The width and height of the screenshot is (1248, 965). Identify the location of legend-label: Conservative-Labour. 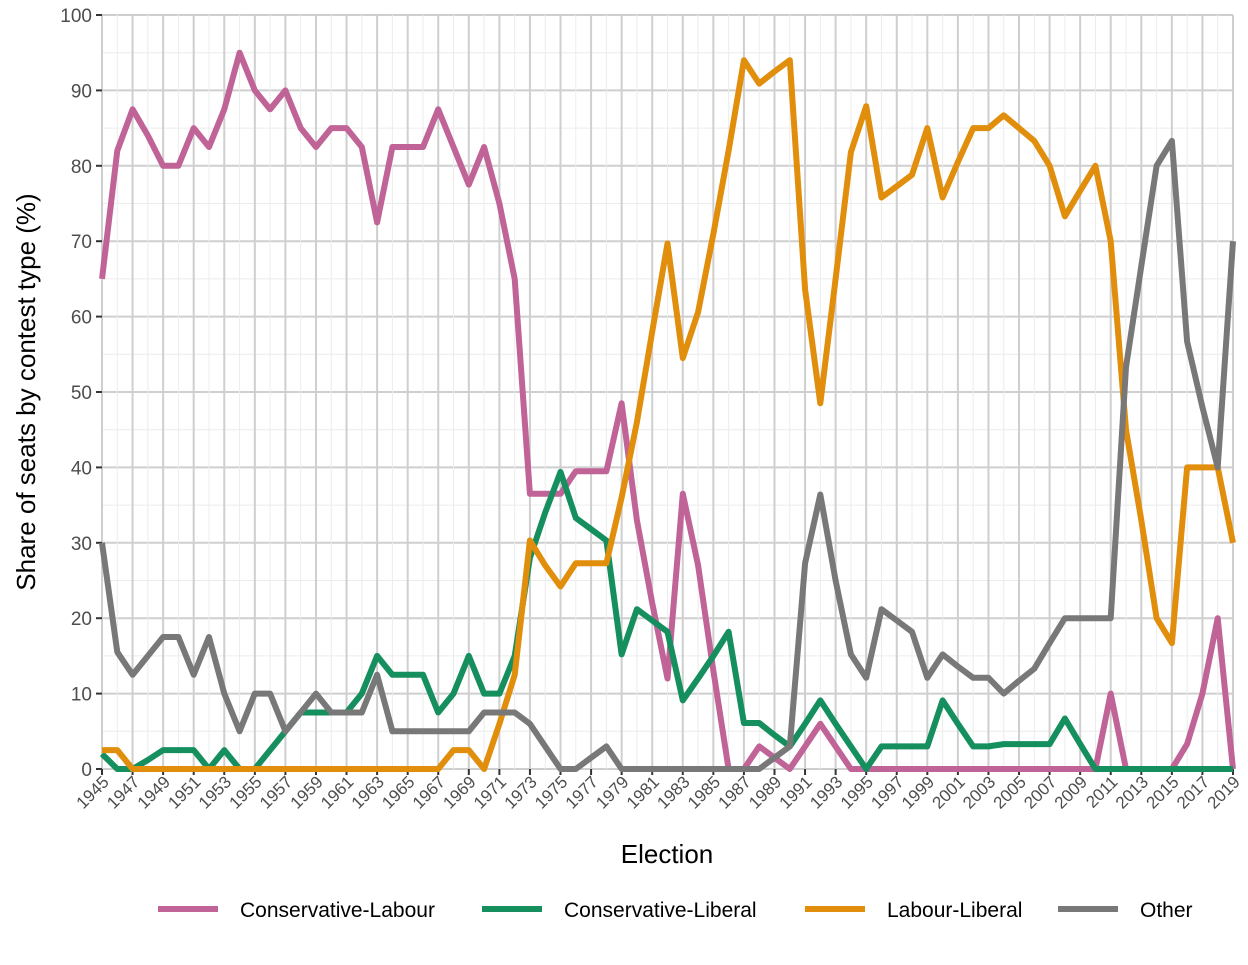
(337, 910).